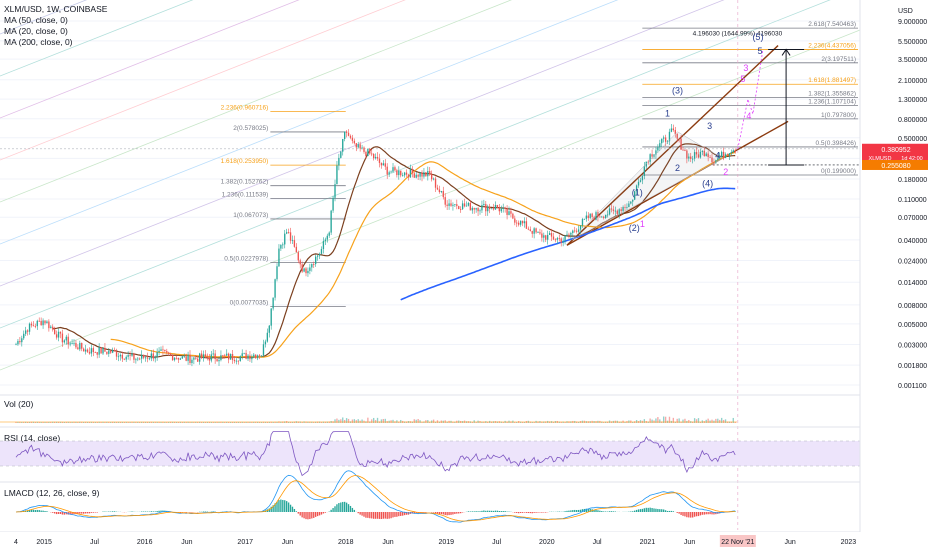 This screenshot has width=932, height=550. Describe the element at coordinates (19, 404) in the screenshot. I see `legend-volume: Vol (20)` at that location.